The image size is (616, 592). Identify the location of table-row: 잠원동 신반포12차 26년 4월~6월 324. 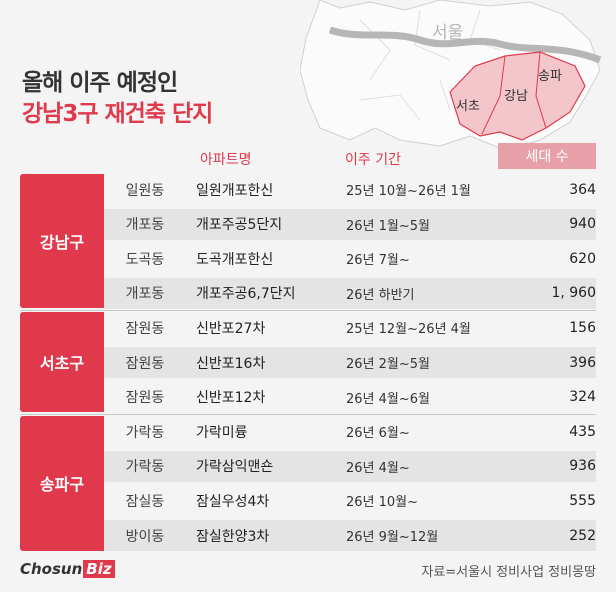
(350, 397).